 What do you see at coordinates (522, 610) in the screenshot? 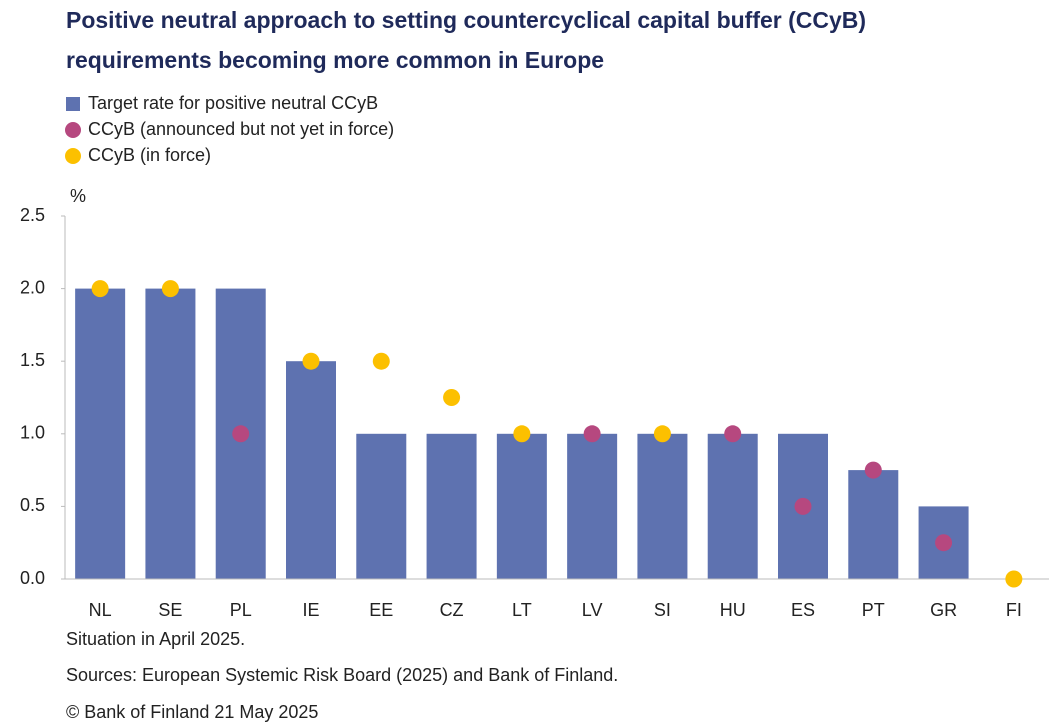
I see `x-tick-label: LT` at bounding box center [522, 610].